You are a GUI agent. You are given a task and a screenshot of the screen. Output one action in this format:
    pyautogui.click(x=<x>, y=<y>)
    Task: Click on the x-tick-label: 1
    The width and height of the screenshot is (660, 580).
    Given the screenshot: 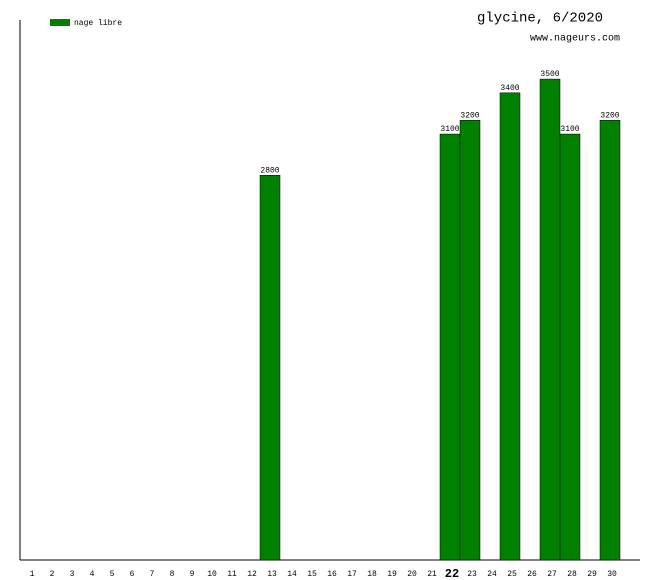 What is the action you would take?
    pyautogui.click(x=32, y=574)
    